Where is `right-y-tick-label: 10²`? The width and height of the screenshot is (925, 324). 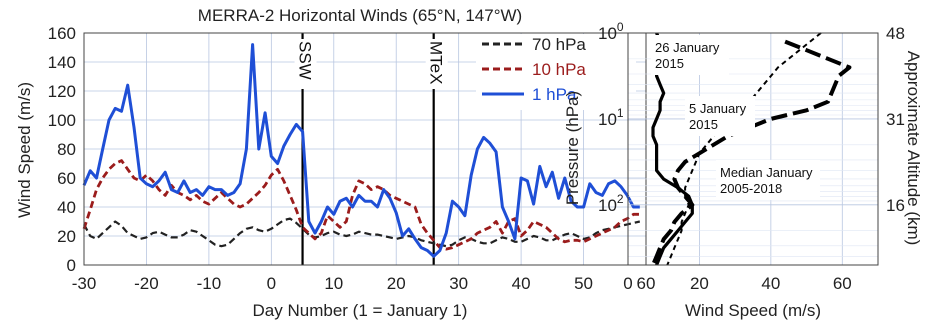 right-y-tick-label: 10² is located at coordinates (611, 203).